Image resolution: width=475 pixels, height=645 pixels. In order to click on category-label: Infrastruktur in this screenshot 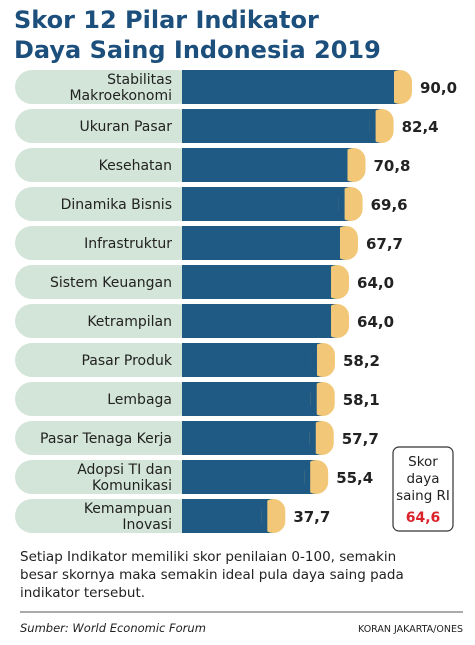, I will do `click(128, 244)`.